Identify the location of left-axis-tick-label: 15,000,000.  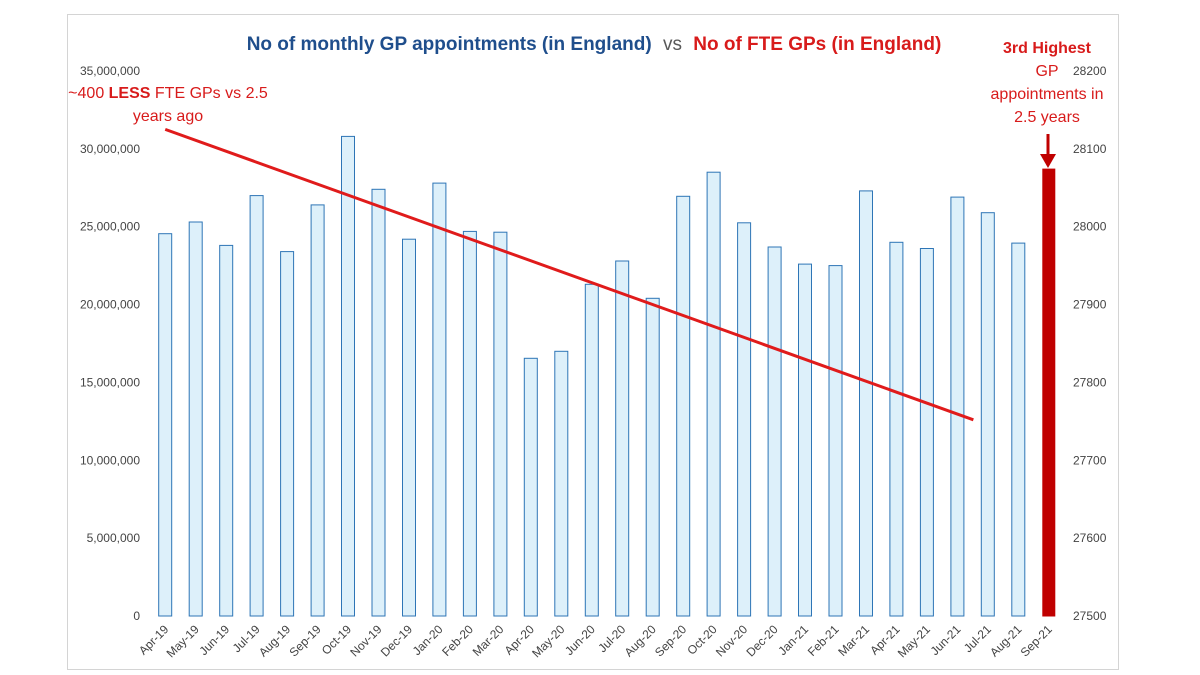
(110, 382).